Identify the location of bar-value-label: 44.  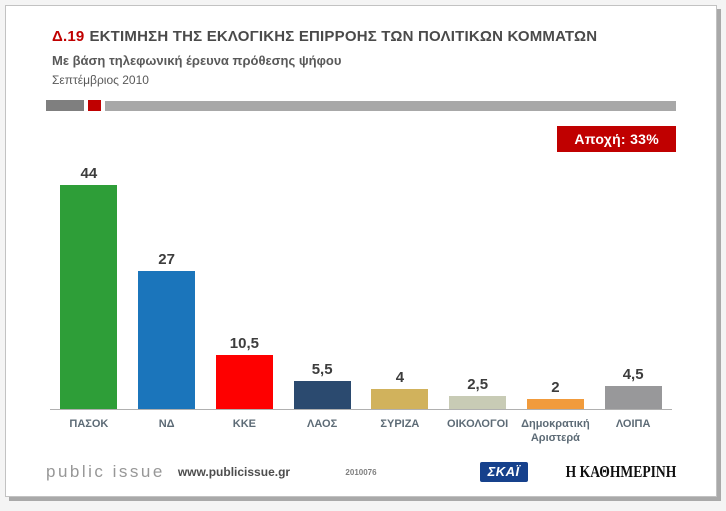
(89, 173).